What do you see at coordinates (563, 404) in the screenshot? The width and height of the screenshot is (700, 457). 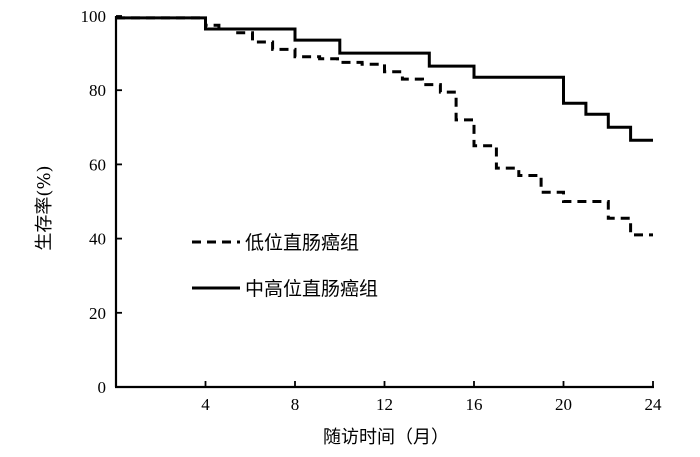 I see `x-tick-label: 20` at bounding box center [563, 404].